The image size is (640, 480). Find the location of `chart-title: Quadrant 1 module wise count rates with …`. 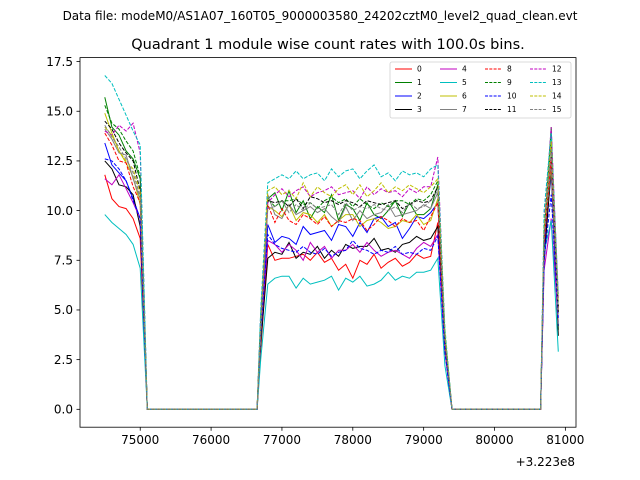

chart-title: Quadrant 1 module wise count rates with … is located at coordinates (328, 45).